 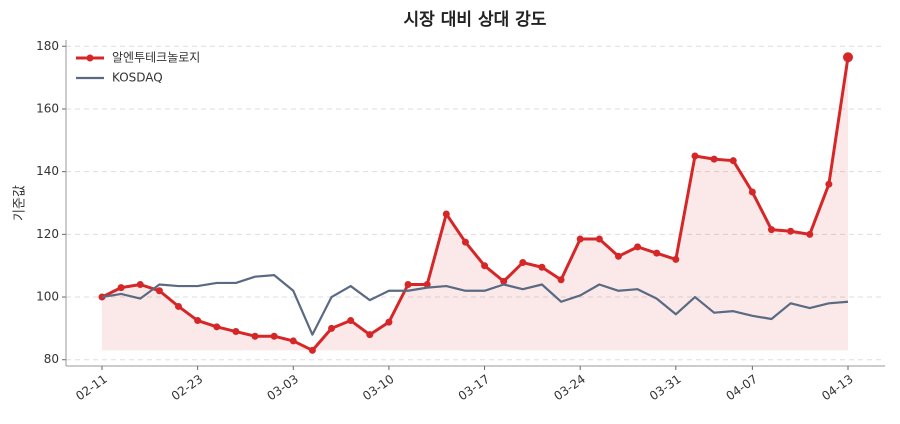 What do you see at coordinates (741, 387) in the screenshot?
I see `x-tick-label: 04-07` at bounding box center [741, 387].